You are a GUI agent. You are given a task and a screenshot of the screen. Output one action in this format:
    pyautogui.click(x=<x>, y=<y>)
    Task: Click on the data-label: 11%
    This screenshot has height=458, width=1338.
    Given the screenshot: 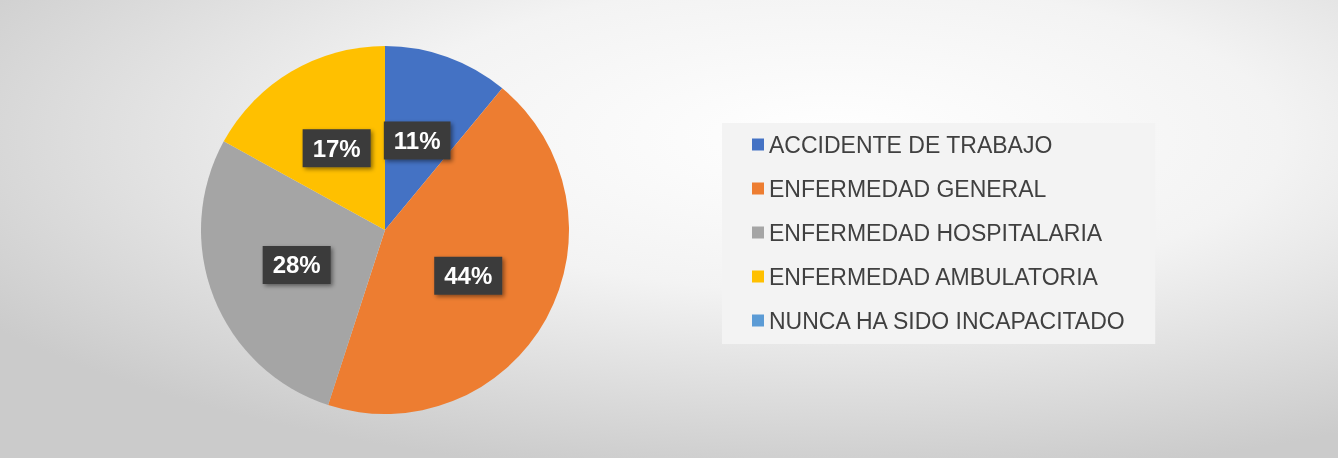 What is the action you would take?
    pyautogui.click(x=417, y=141)
    